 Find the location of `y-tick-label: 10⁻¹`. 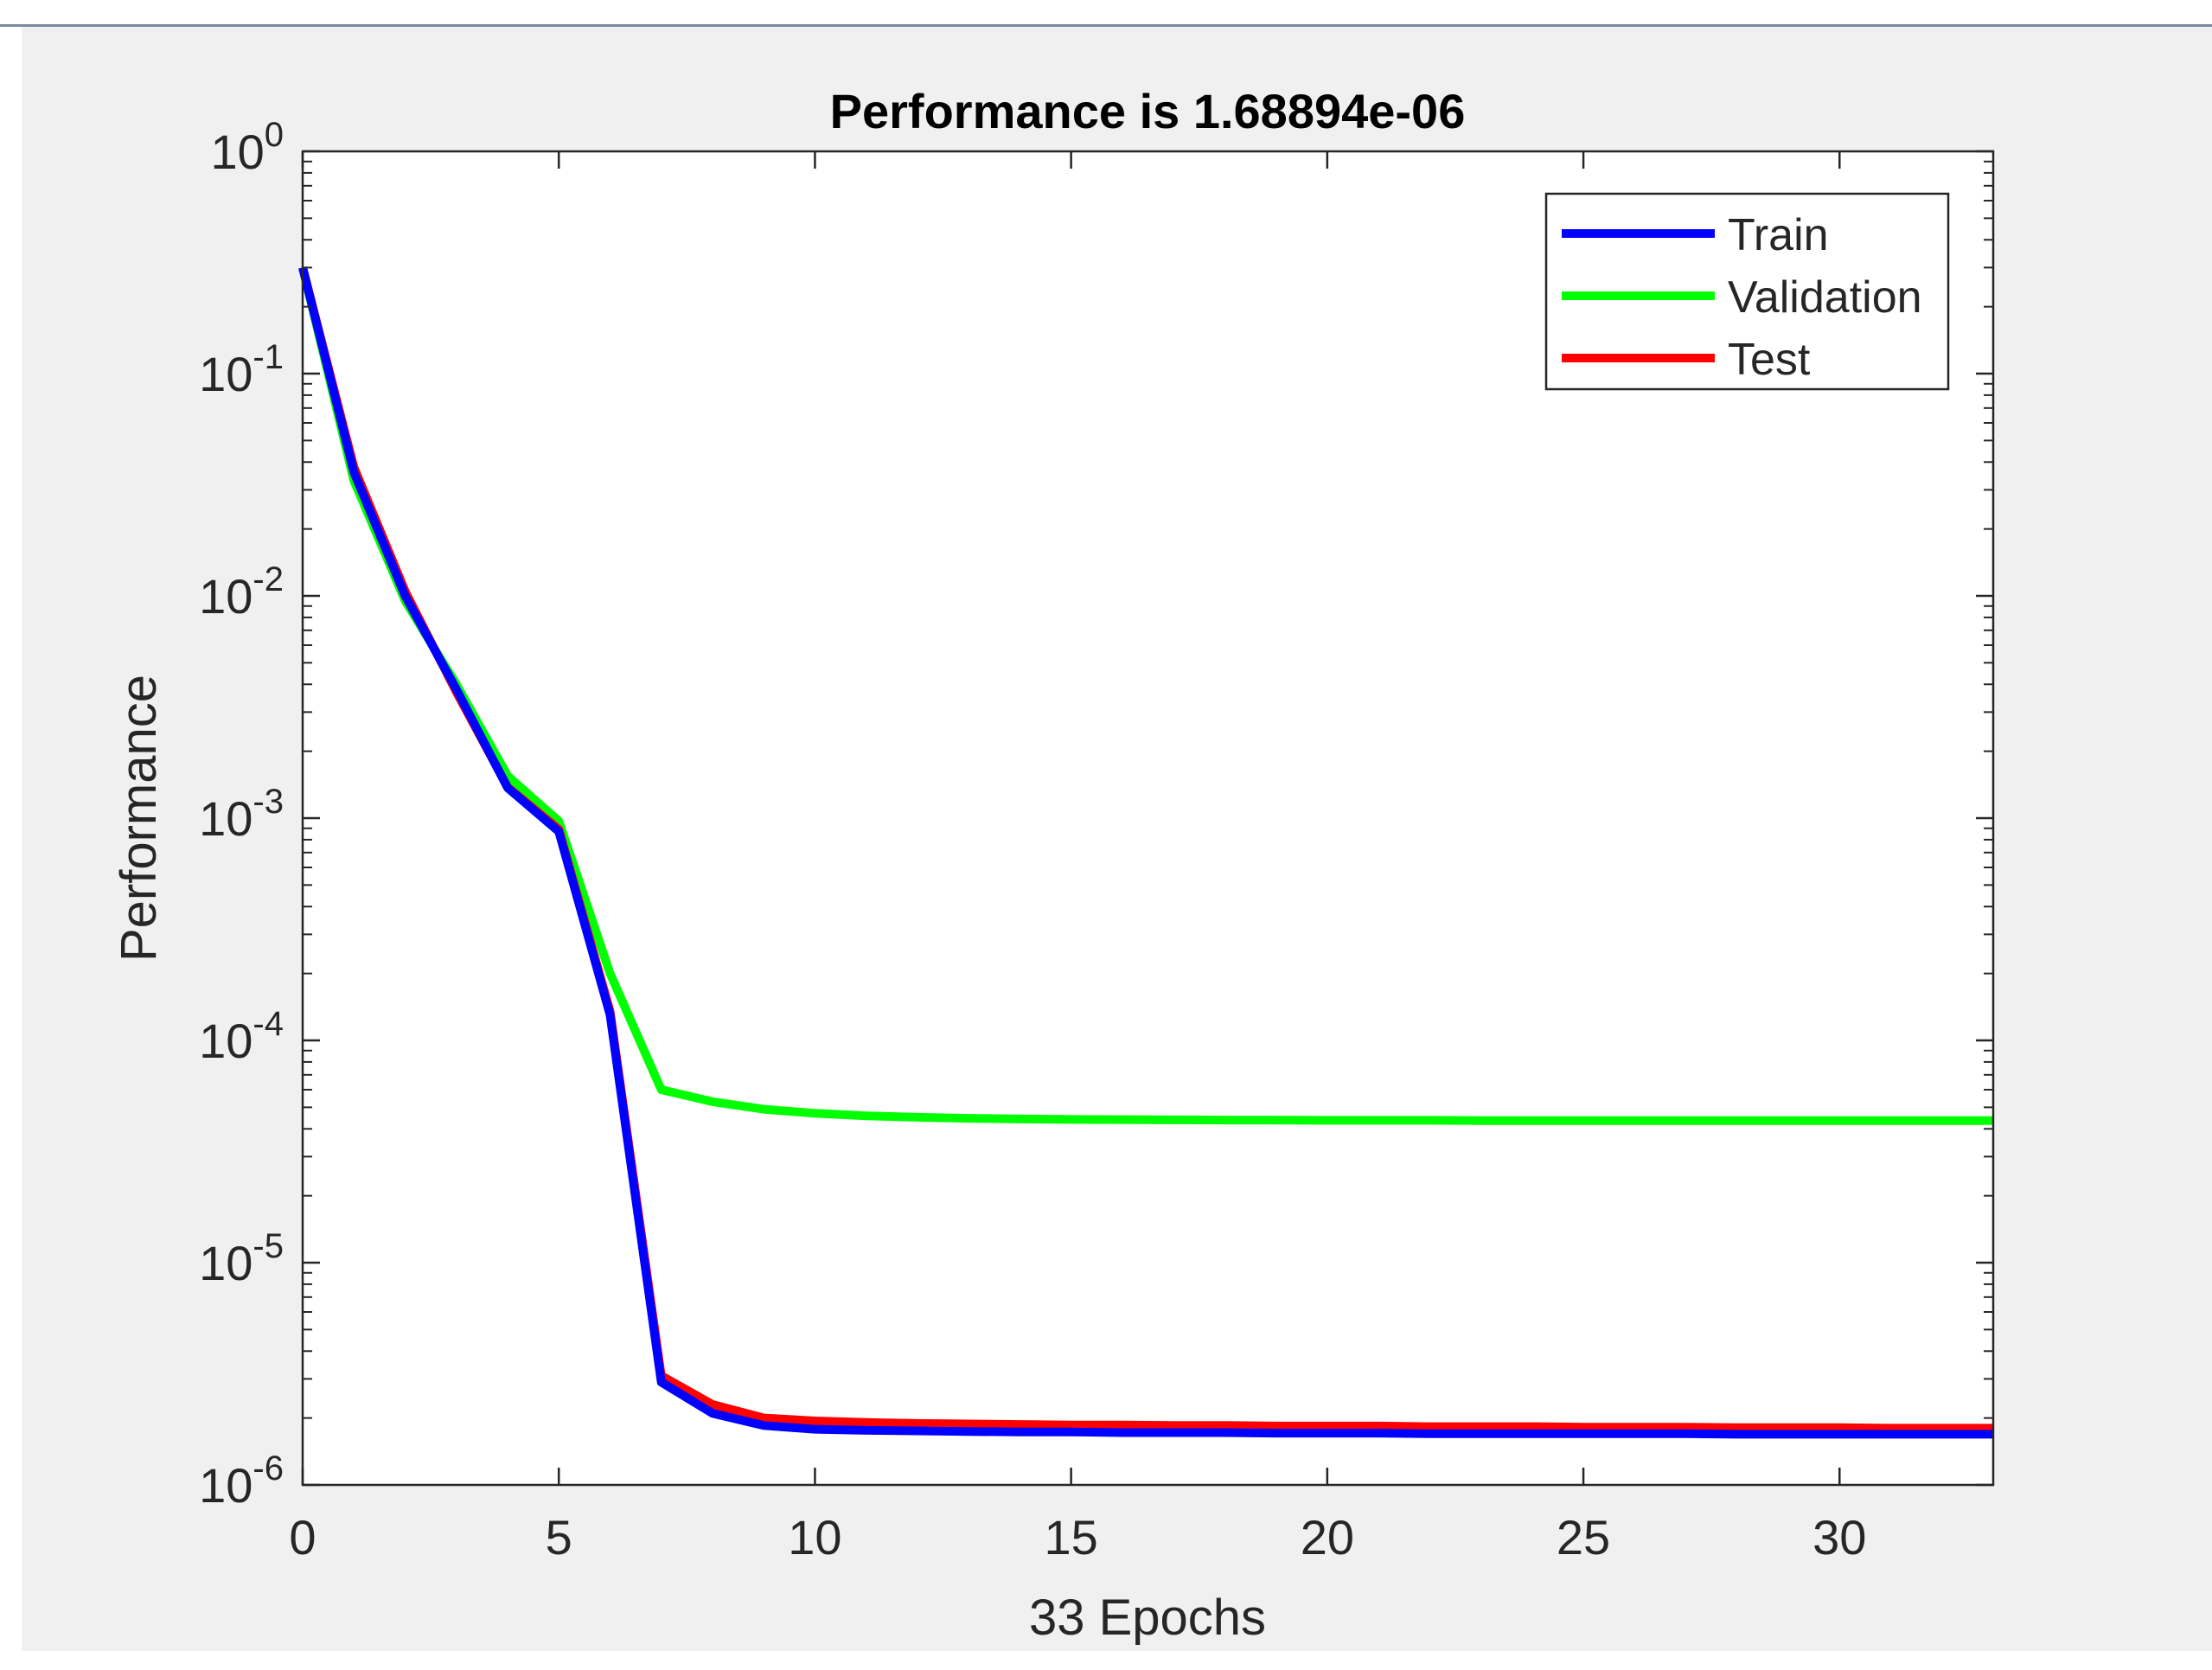

y-tick-label: 10⁻¹ is located at coordinates (241, 369).